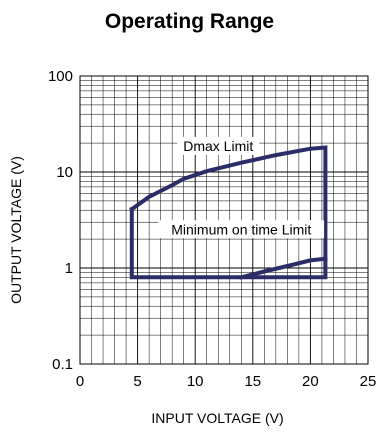  What do you see at coordinates (283, 268) in the screenshot?
I see `series-min-on-time-line` at bounding box center [283, 268].